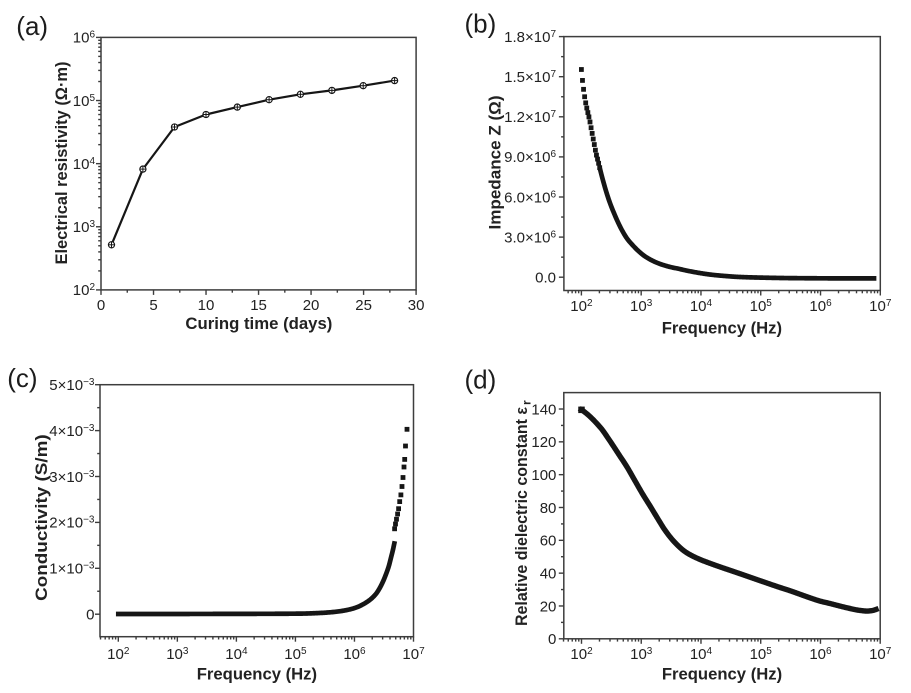 The height and width of the screenshot is (693, 911). What do you see at coordinates (530, 77) in the screenshot?
I see `svg-text: 1.5×107` at bounding box center [530, 77].